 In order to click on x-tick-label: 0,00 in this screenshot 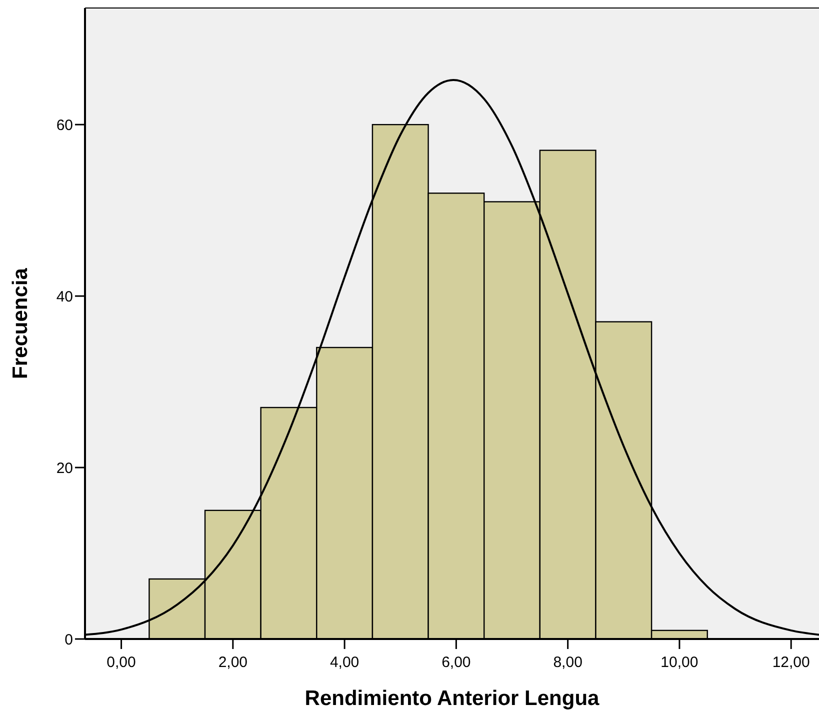, I will do `click(121, 662)`.